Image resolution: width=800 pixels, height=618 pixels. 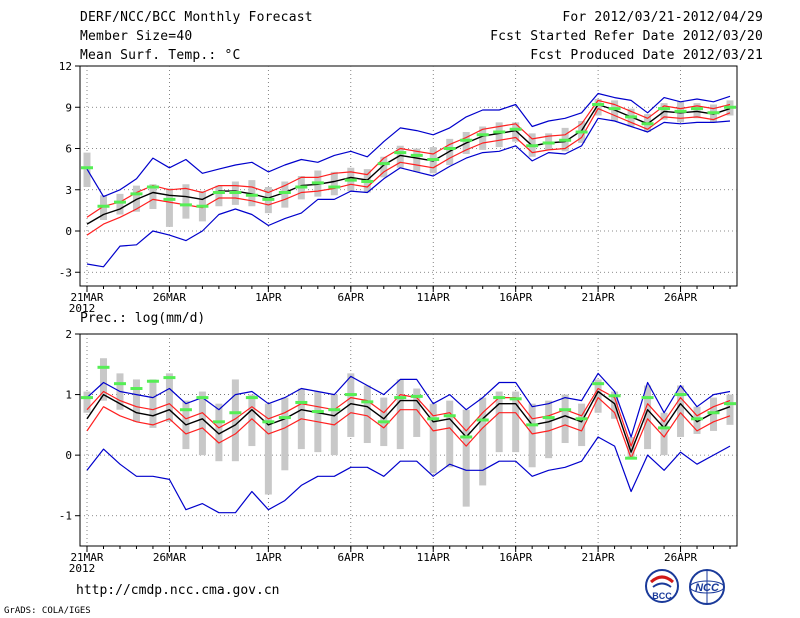 What do you see at coordinates (68, 107) in the screenshot?
I see `y-tick-label: 9` at bounding box center [68, 107].